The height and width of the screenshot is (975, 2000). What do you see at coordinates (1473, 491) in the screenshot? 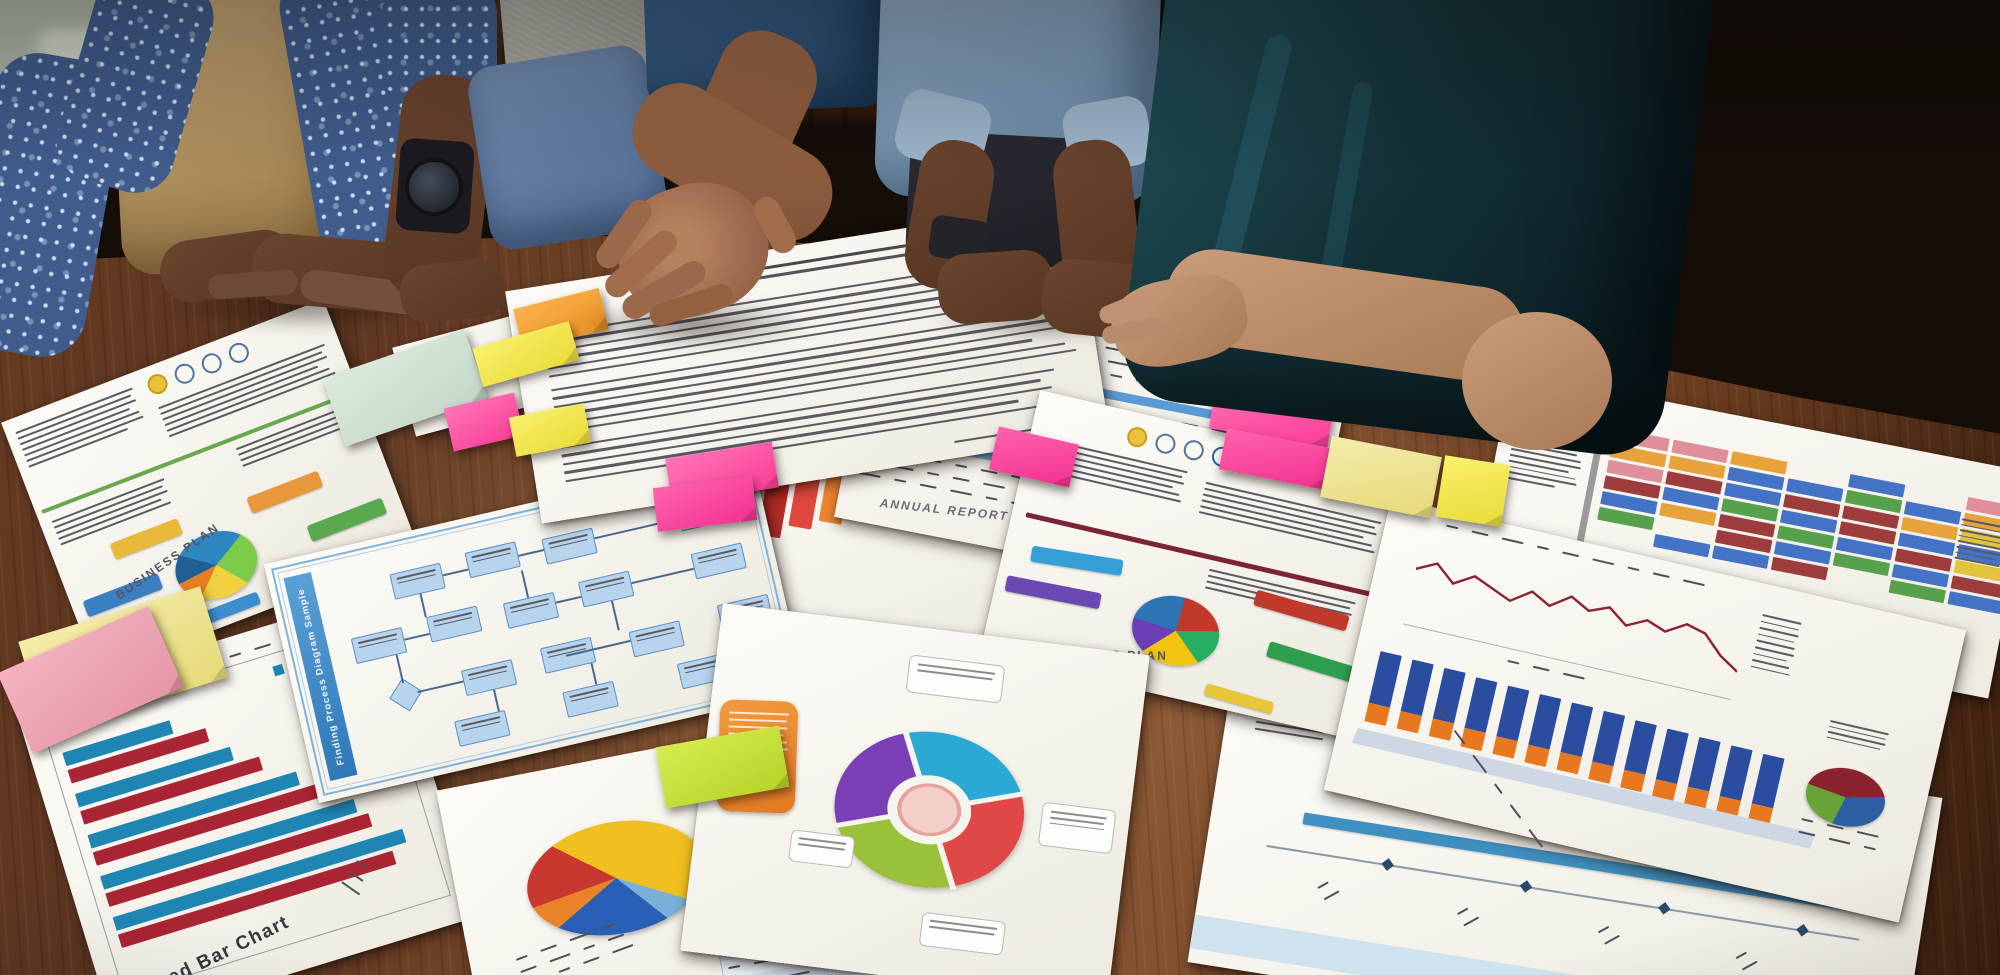
I see `sticky-note-yellow` at bounding box center [1473, 491].